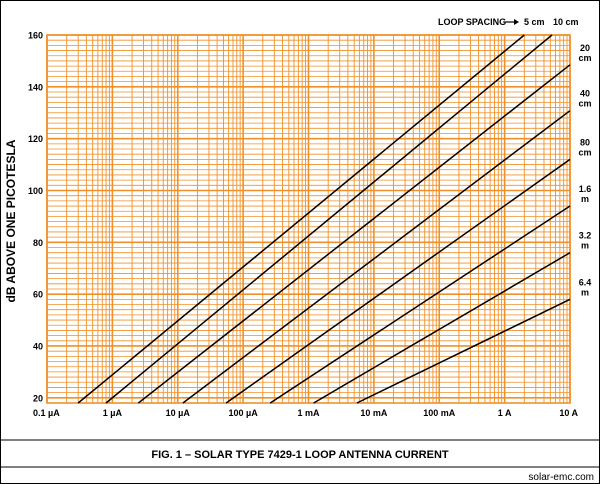  Describe the element at coordinates (534, 22) in the screenshot. I see `series-label: 5 cm` at that location.